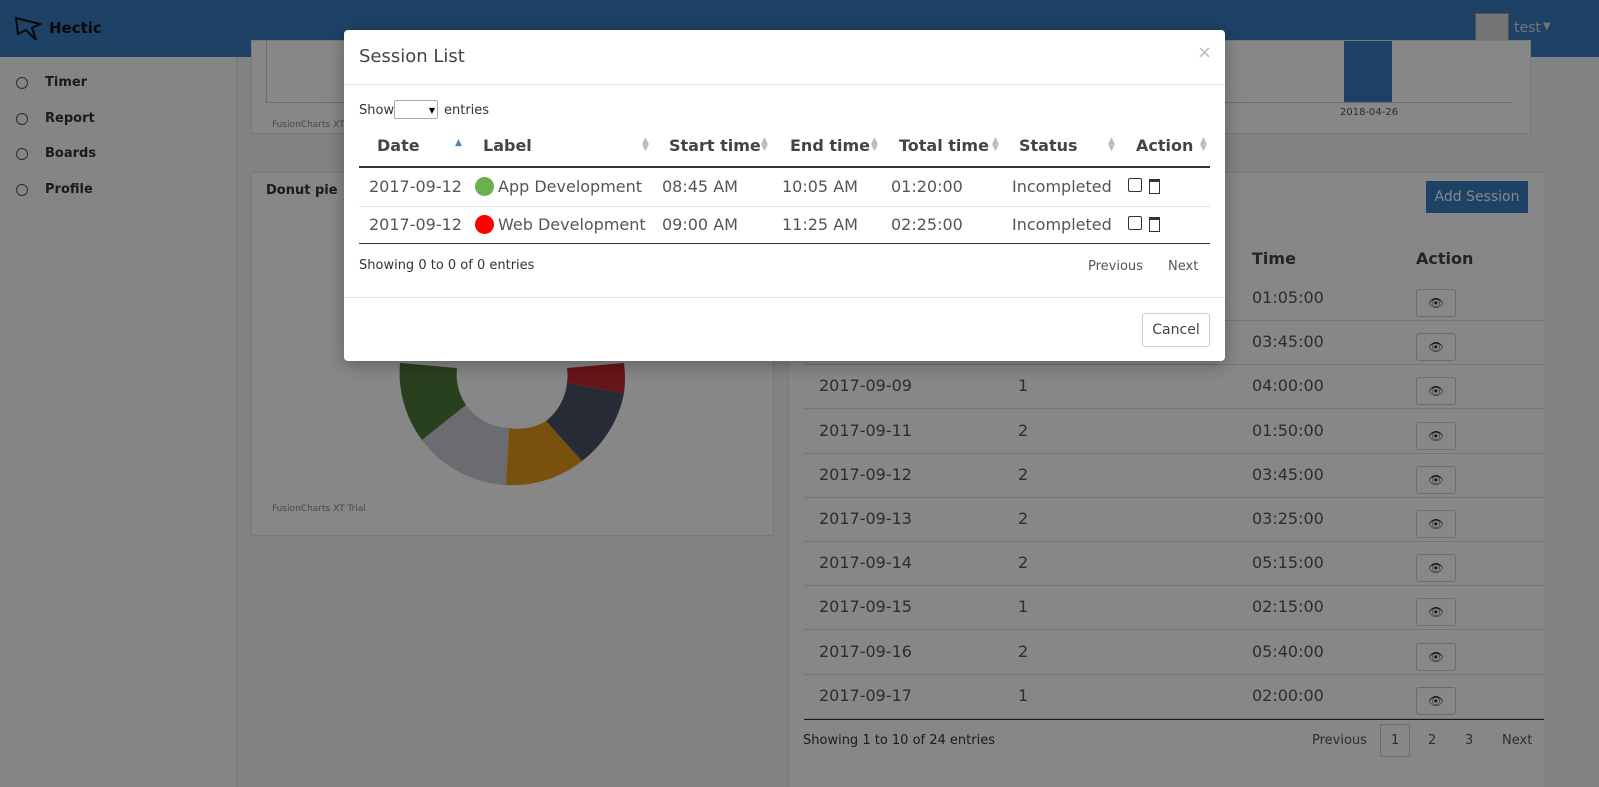 Image resolution: width=1599 pixels, height=787 pixels. Describe the element at coordinates (927, 224) in the screenshot. I see `cell-total: 02:25:00` at that location.